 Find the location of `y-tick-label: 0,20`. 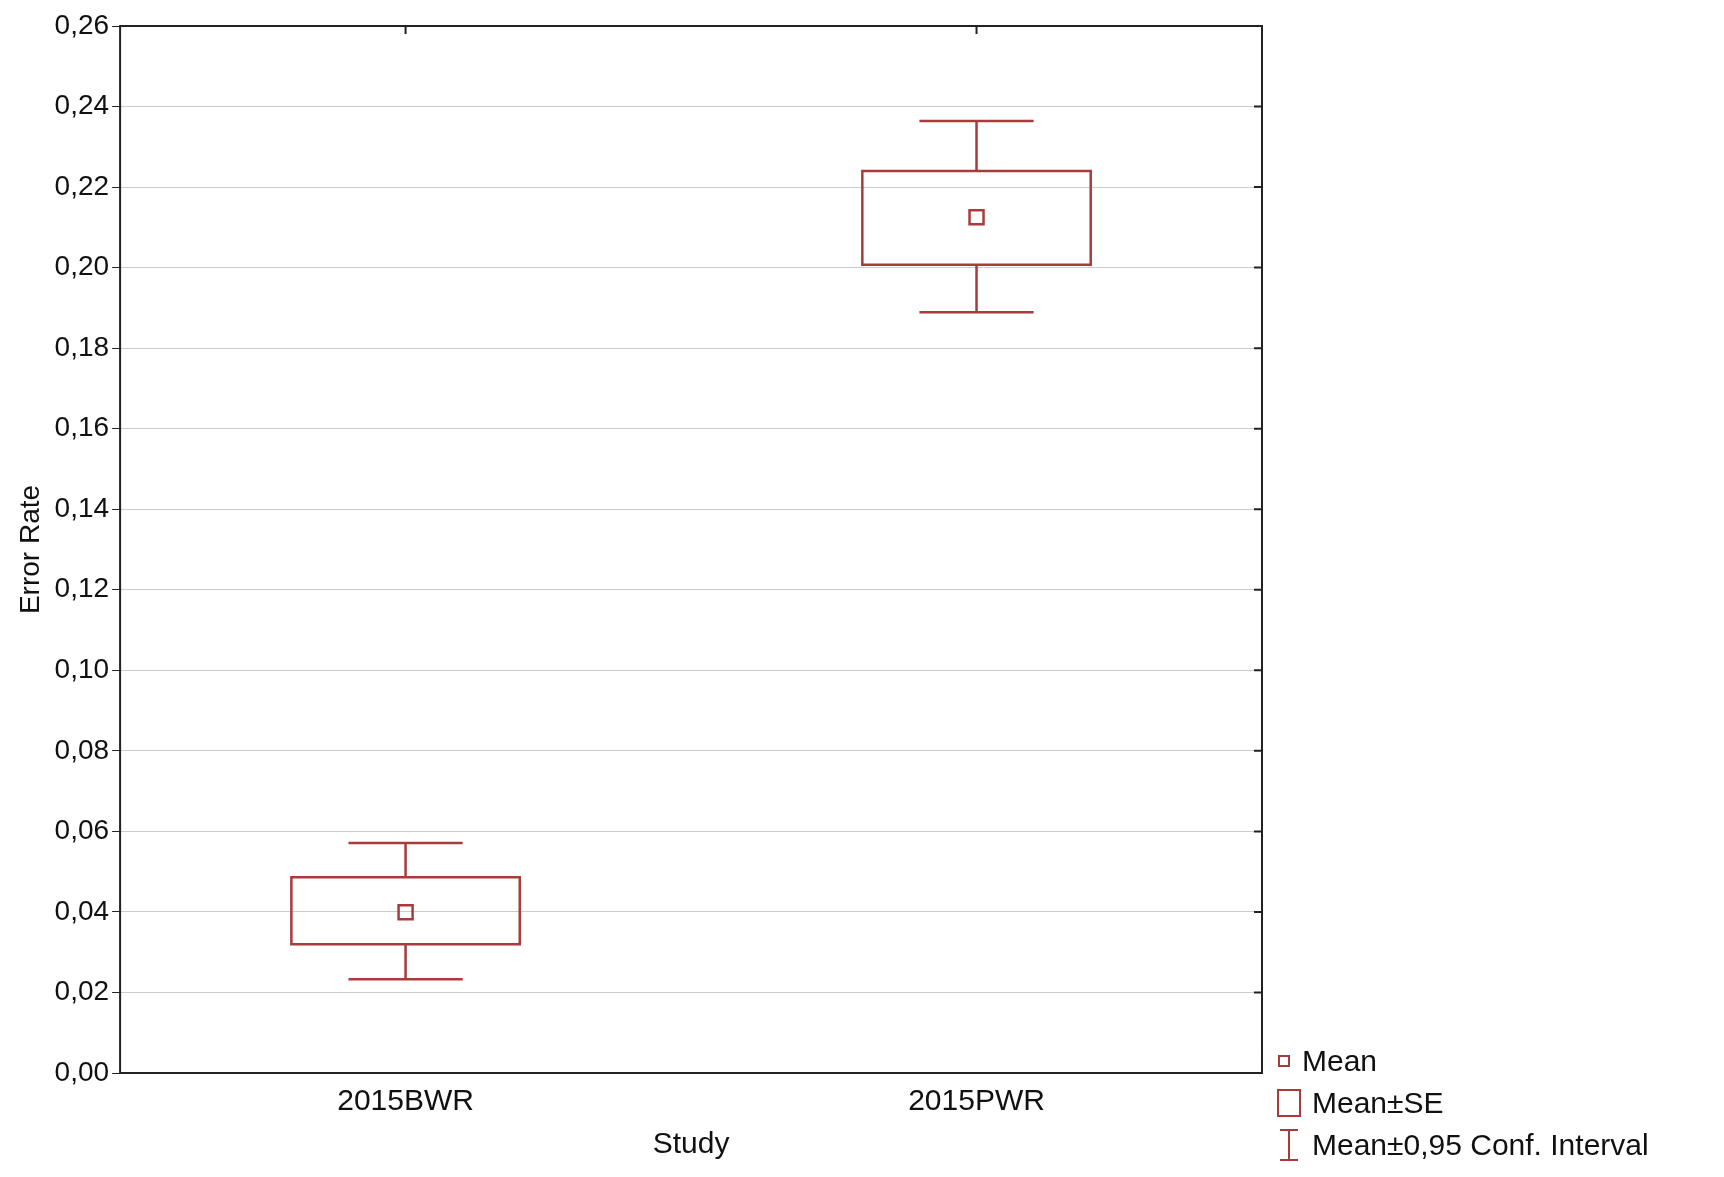

y-tick-label: 0,20 is located at coordinates (82, 266).